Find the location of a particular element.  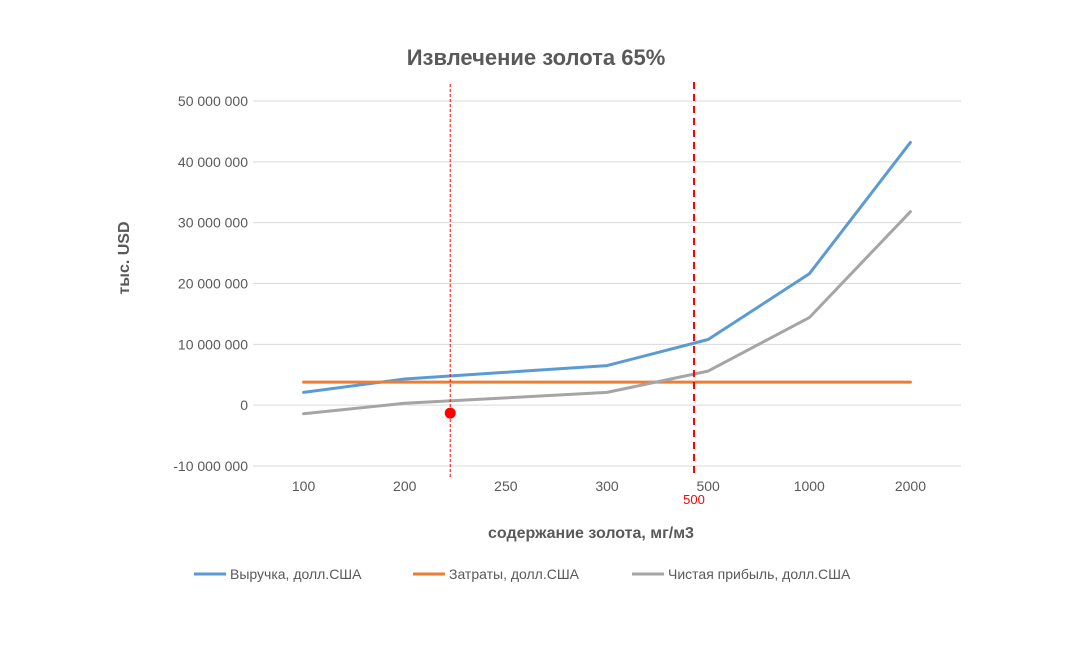

x-tick-label: 2000 is located at coordinates (910, 486).